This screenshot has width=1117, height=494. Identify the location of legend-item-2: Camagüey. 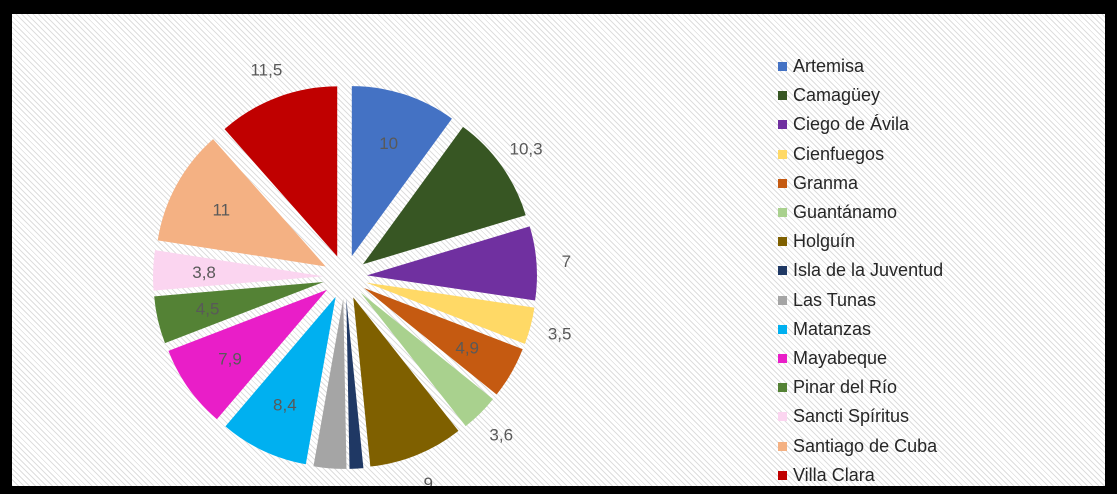
(860, 95).